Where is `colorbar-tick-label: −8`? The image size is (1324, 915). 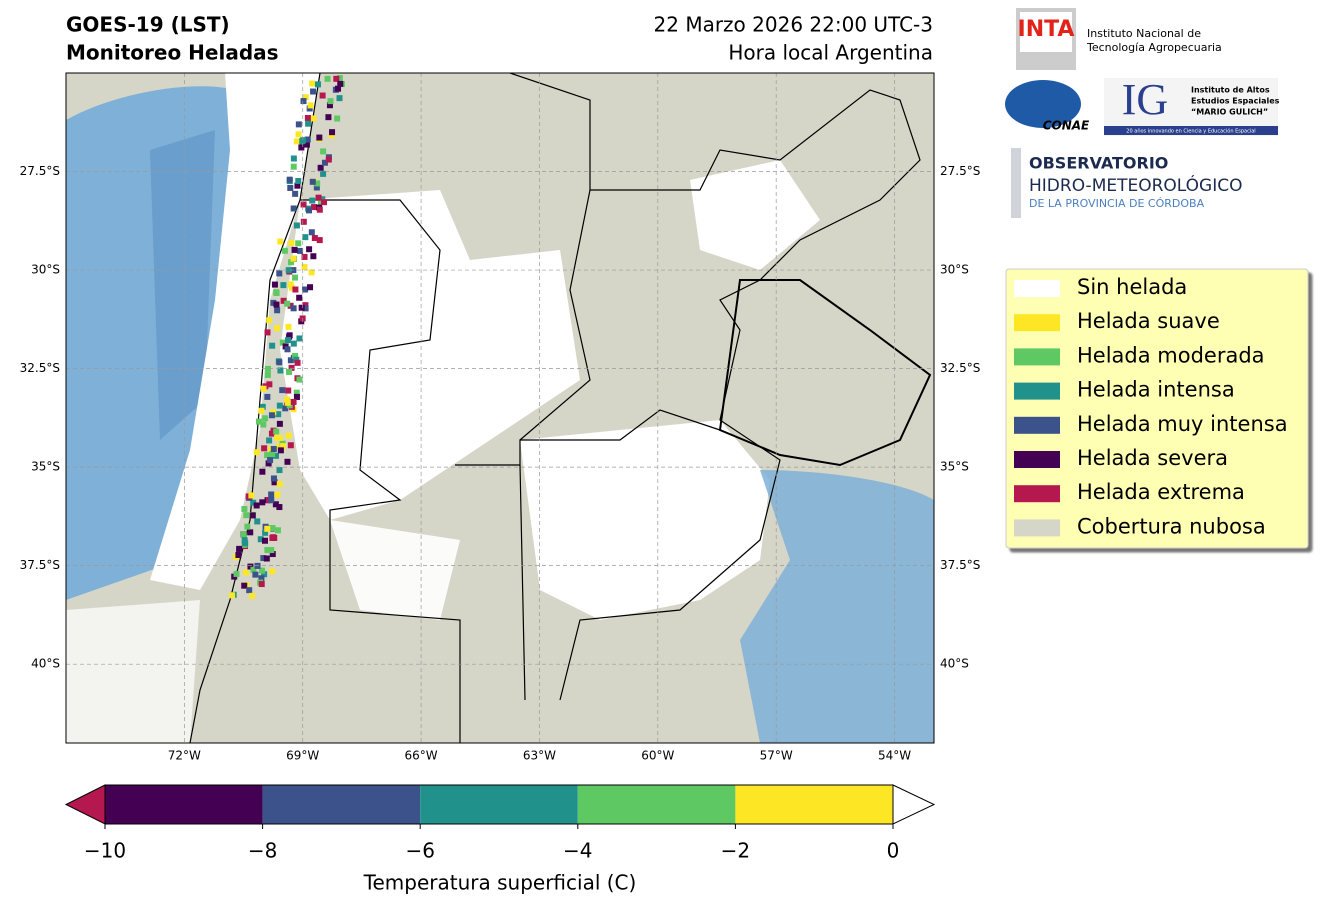 colorbar-tick-label: −8 is located at coordinates (262, 851).